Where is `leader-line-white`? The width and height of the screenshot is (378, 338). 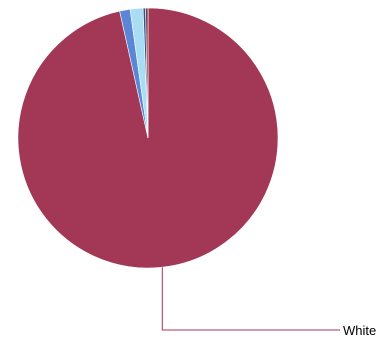
leader-line-white is located at coordinates (250, 299).